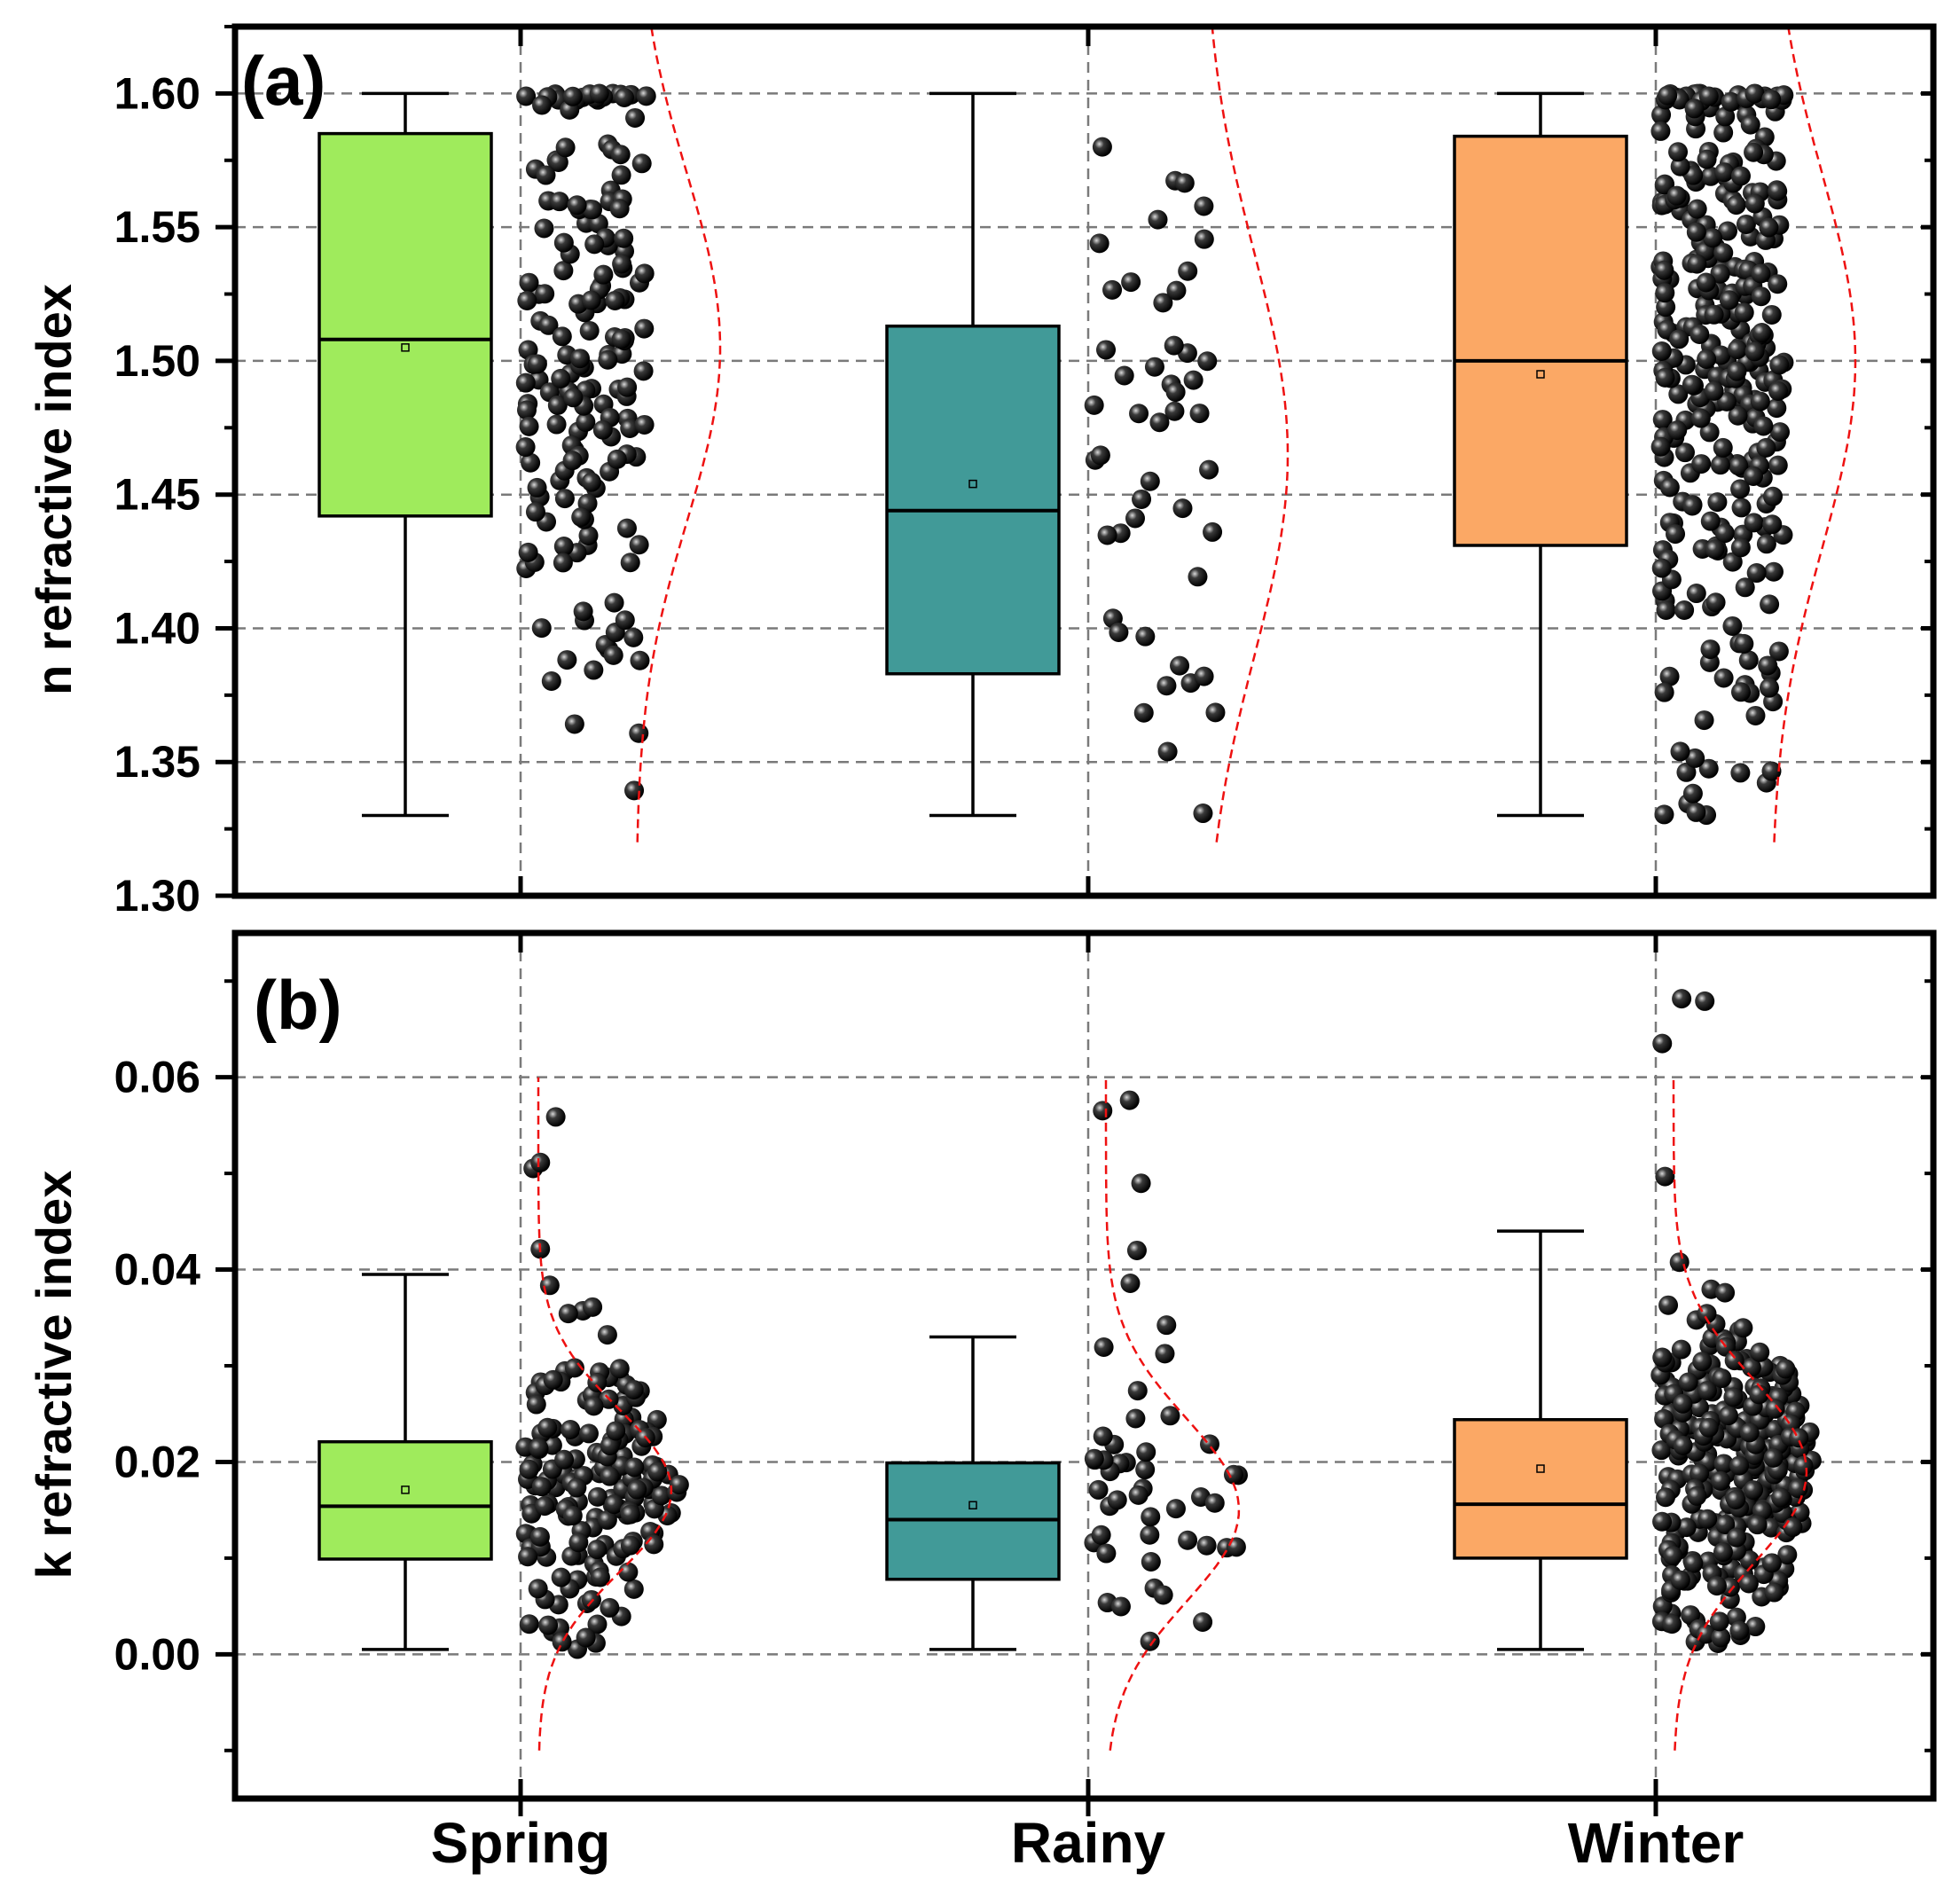  I want to click on panel-b-ytick-label-0: 0.00, so click(157, 1654).